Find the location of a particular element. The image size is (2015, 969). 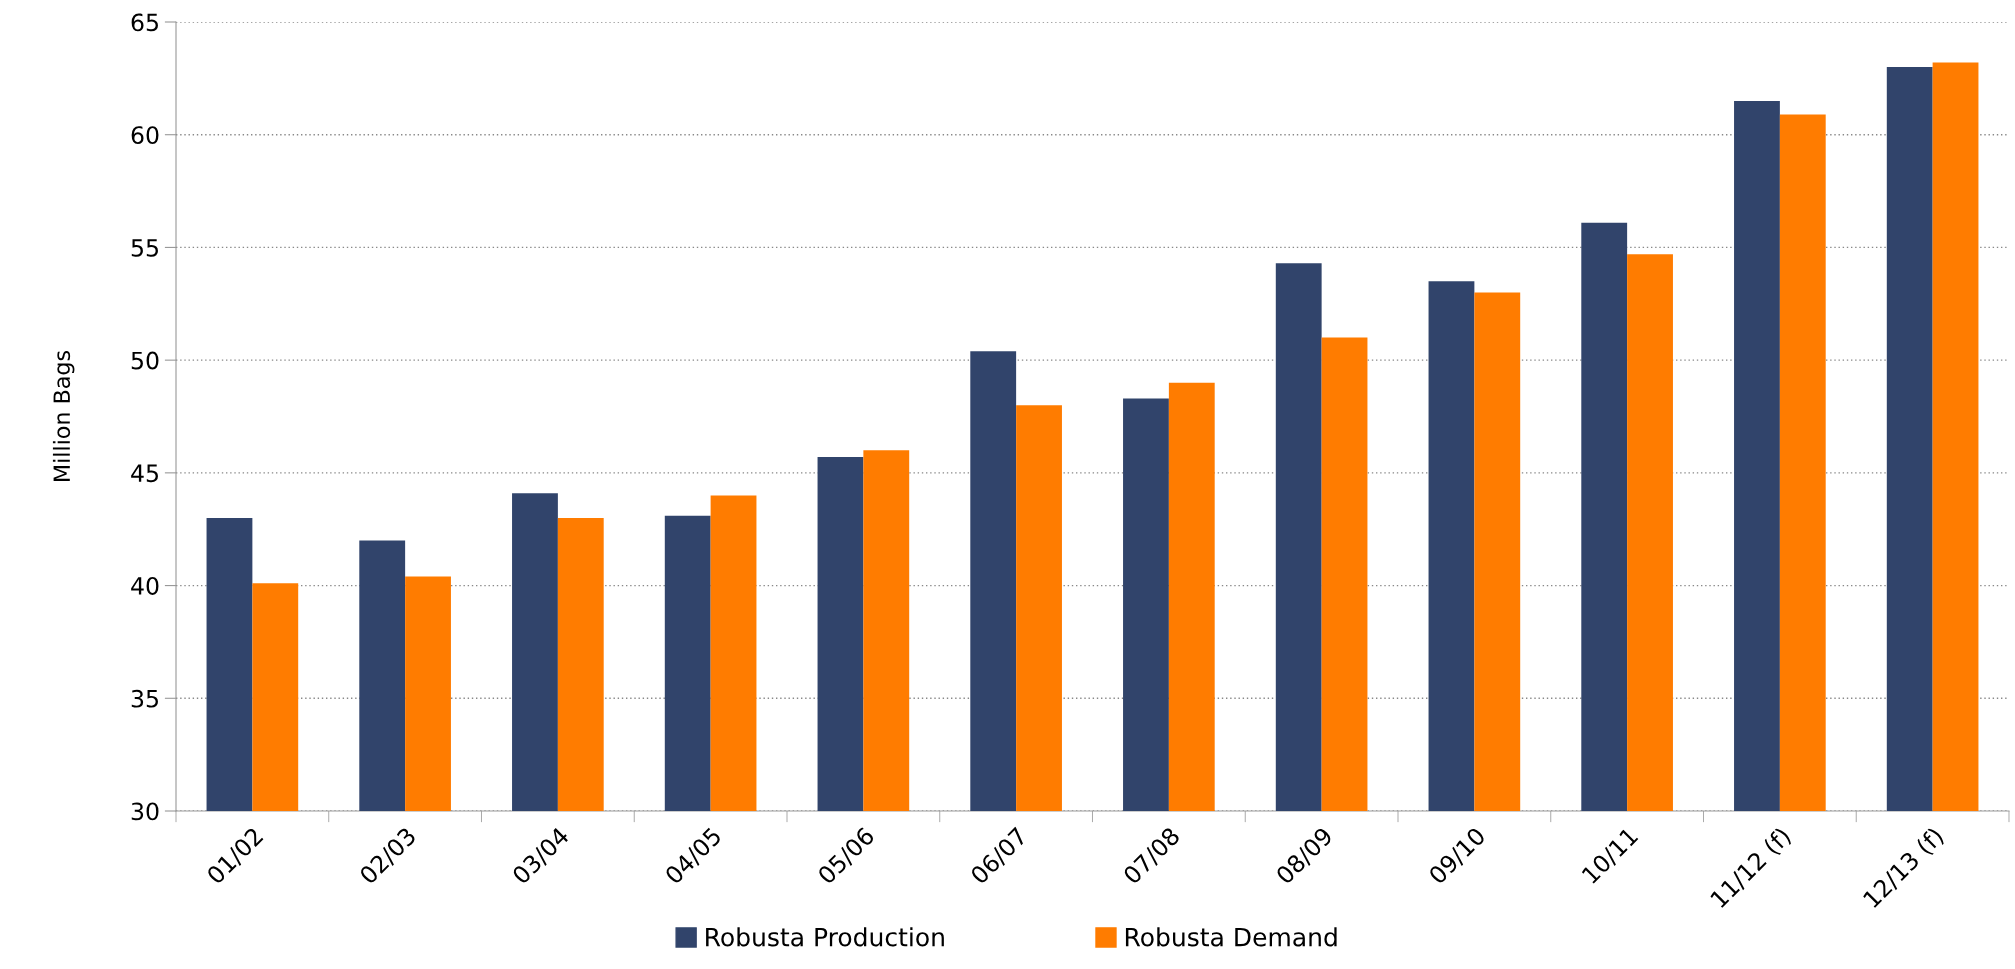

y-tick-label: 35 is located at coordinates (144, 698).